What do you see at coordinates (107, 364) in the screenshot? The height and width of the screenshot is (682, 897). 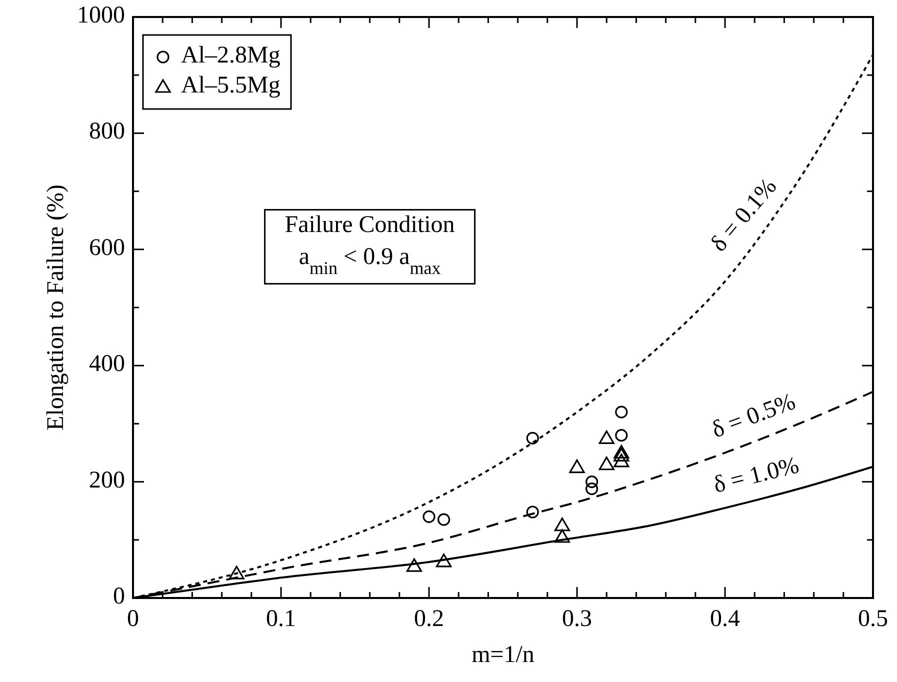 I see `y-tick-label: 400` at bounding box center [107, 364].